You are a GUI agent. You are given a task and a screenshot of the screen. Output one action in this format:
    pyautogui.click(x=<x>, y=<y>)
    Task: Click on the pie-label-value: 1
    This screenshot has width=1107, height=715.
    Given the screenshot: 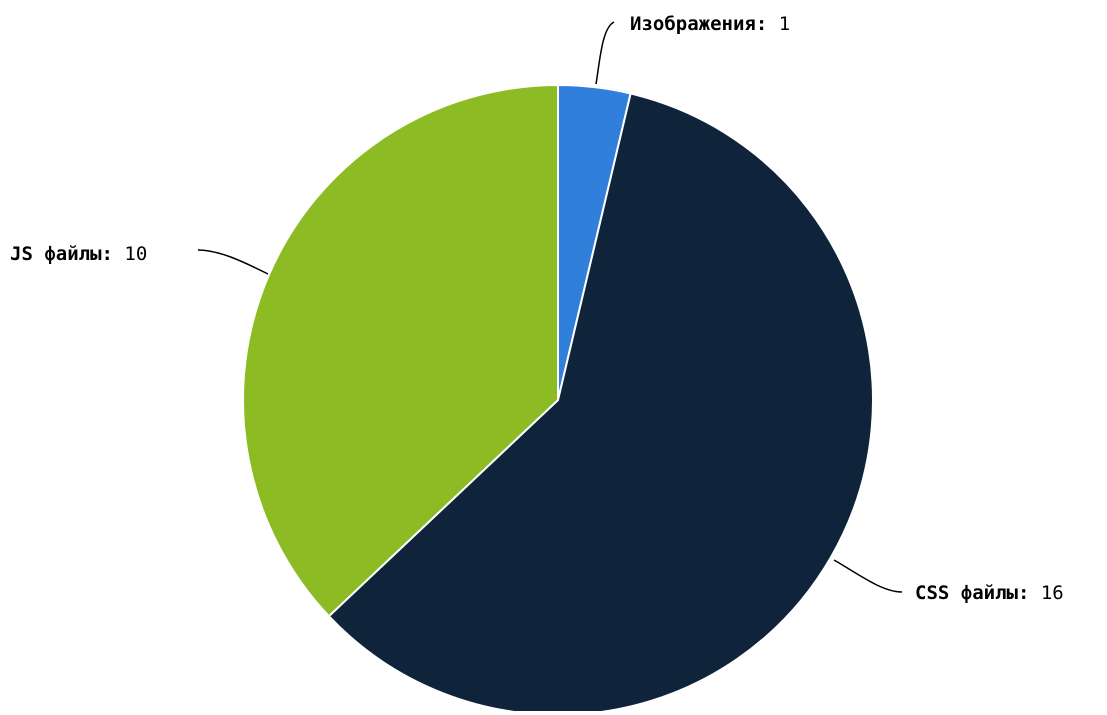 What is the action you would take?
    pyautogui.click(x=784, y=24)
    